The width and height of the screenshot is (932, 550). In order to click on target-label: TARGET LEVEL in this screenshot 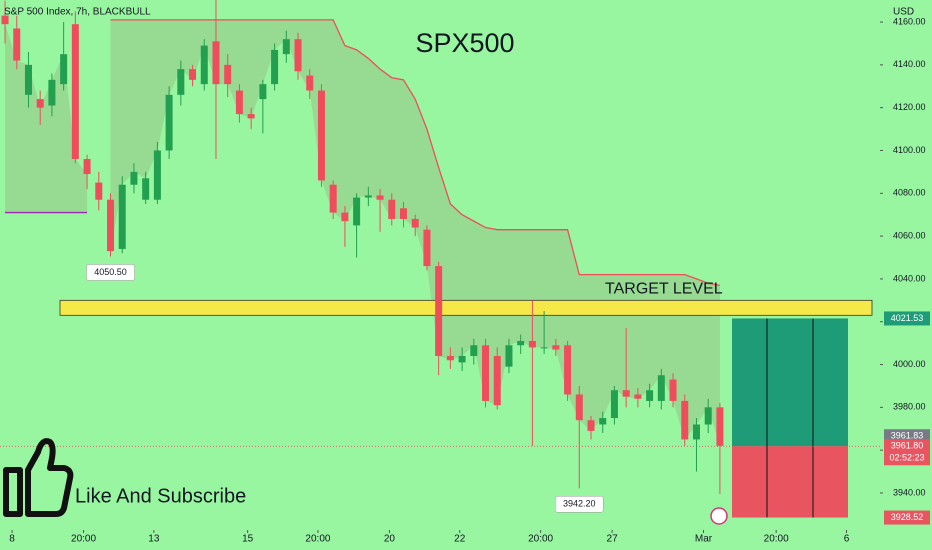, I will do `click(664, 289)`.